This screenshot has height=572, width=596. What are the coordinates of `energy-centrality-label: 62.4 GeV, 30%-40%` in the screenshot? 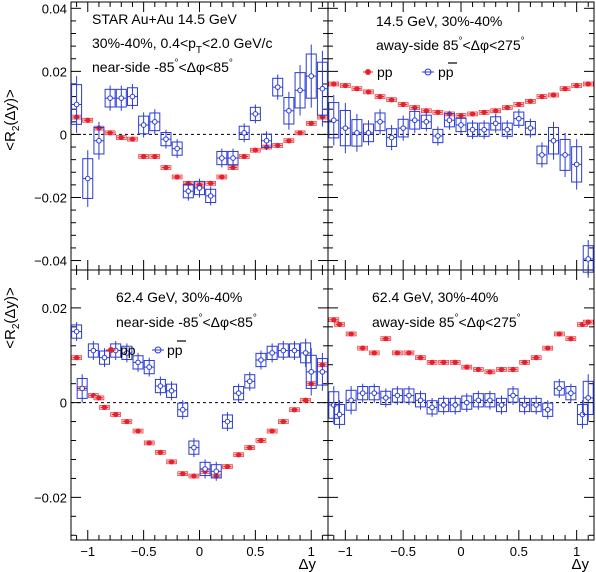 It's located at (179, 297).